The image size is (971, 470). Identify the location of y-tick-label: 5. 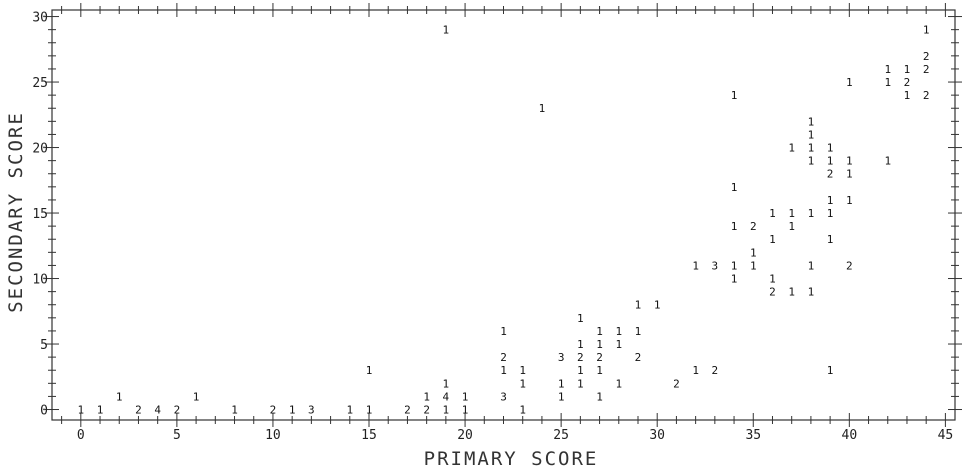
(44, 345).